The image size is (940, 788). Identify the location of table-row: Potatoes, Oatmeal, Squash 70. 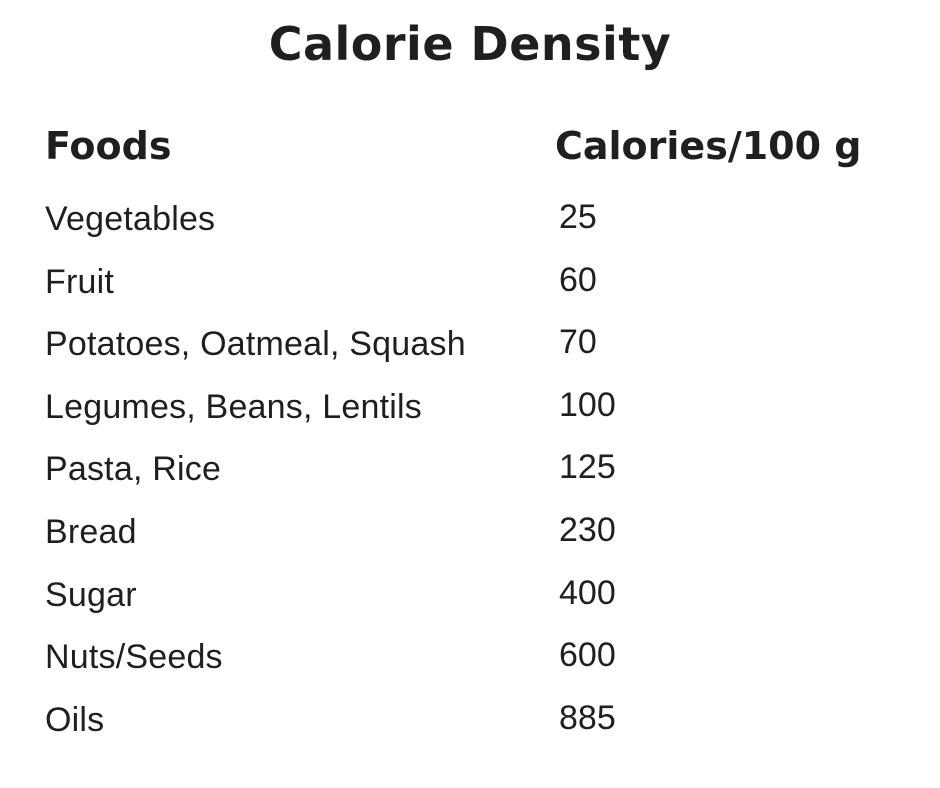
(470, 346).